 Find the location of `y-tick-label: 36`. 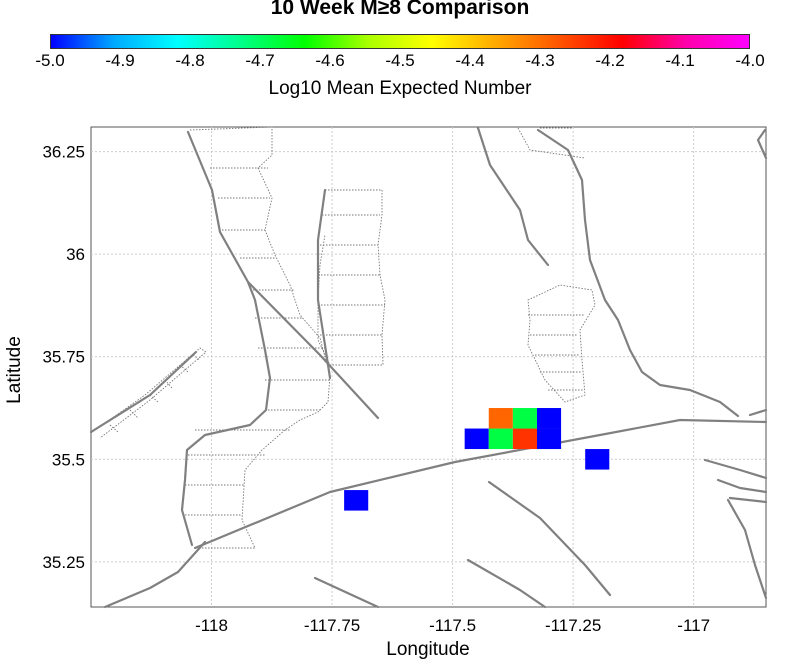

y-tick-label: 36 is located at coordinates (75, 254).